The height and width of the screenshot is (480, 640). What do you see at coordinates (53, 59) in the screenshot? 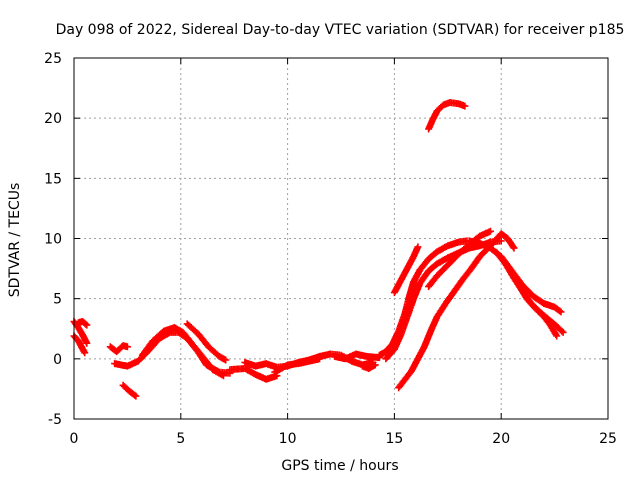
I see `y-tick-label: 25` at bounding box center [53, 59].